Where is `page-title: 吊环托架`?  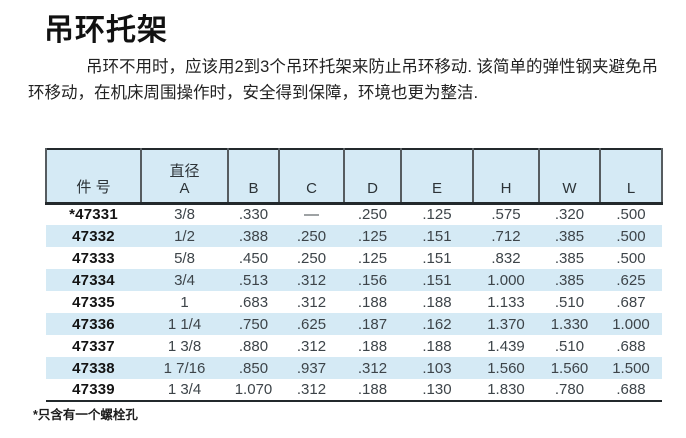
page-title: 吊环托架 is located at coordinates (106, 30).